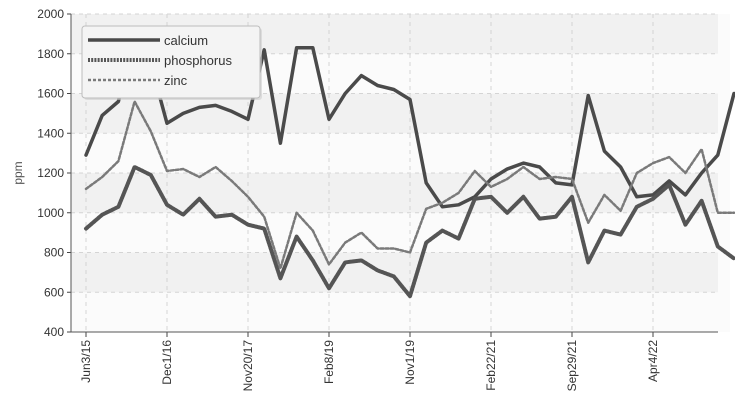 This screenshot has height=409, width=735. Describe the element at coordinates (653, 361) in the screenshot. I see `x-tick-label: Apr4/22` at that location.